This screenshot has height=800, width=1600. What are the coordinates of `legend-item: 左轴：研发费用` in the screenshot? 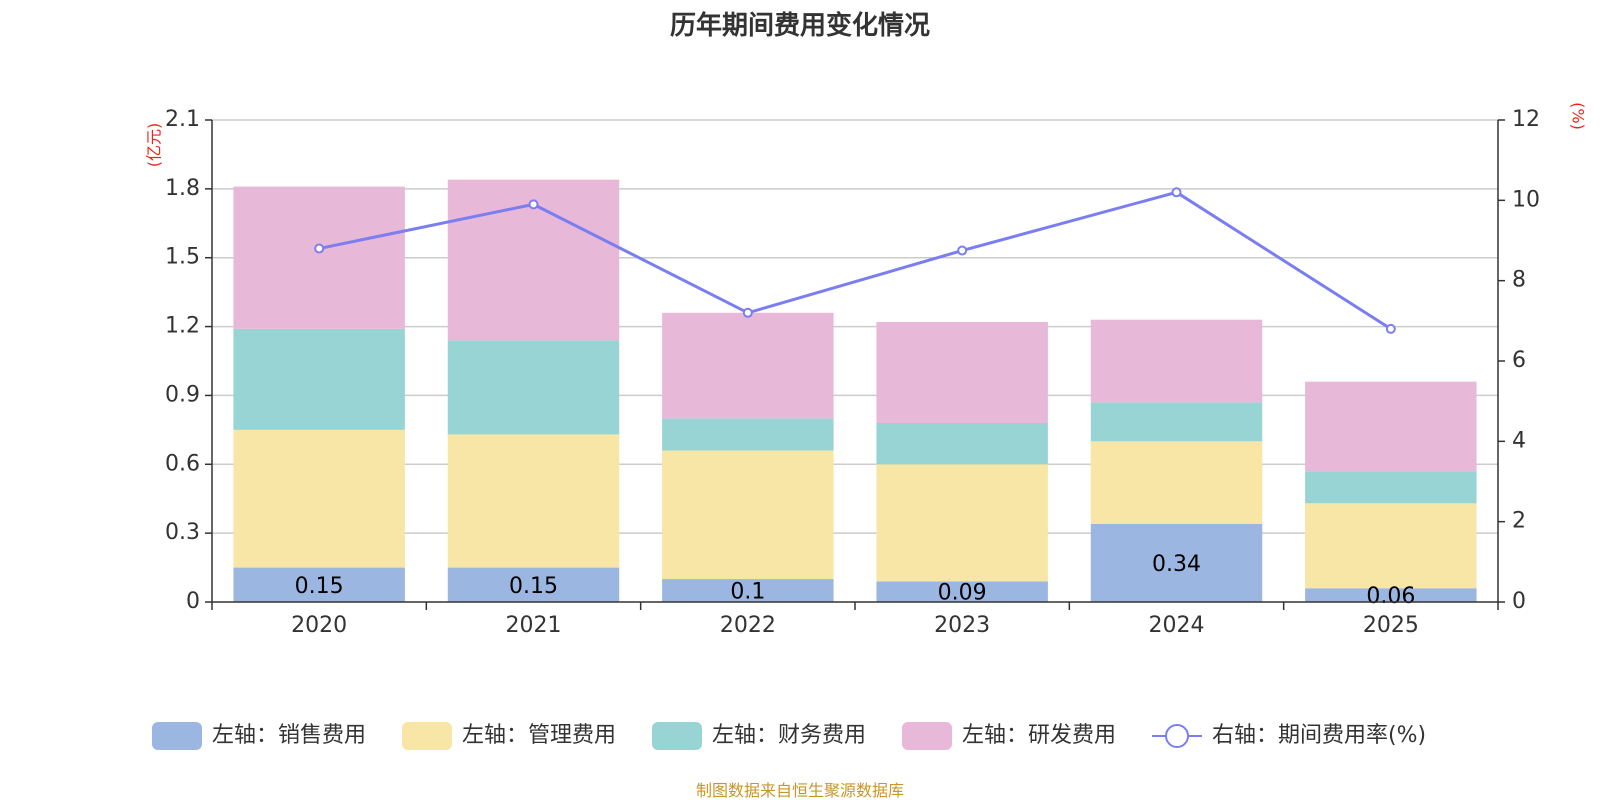 It's located at (1009, 736).